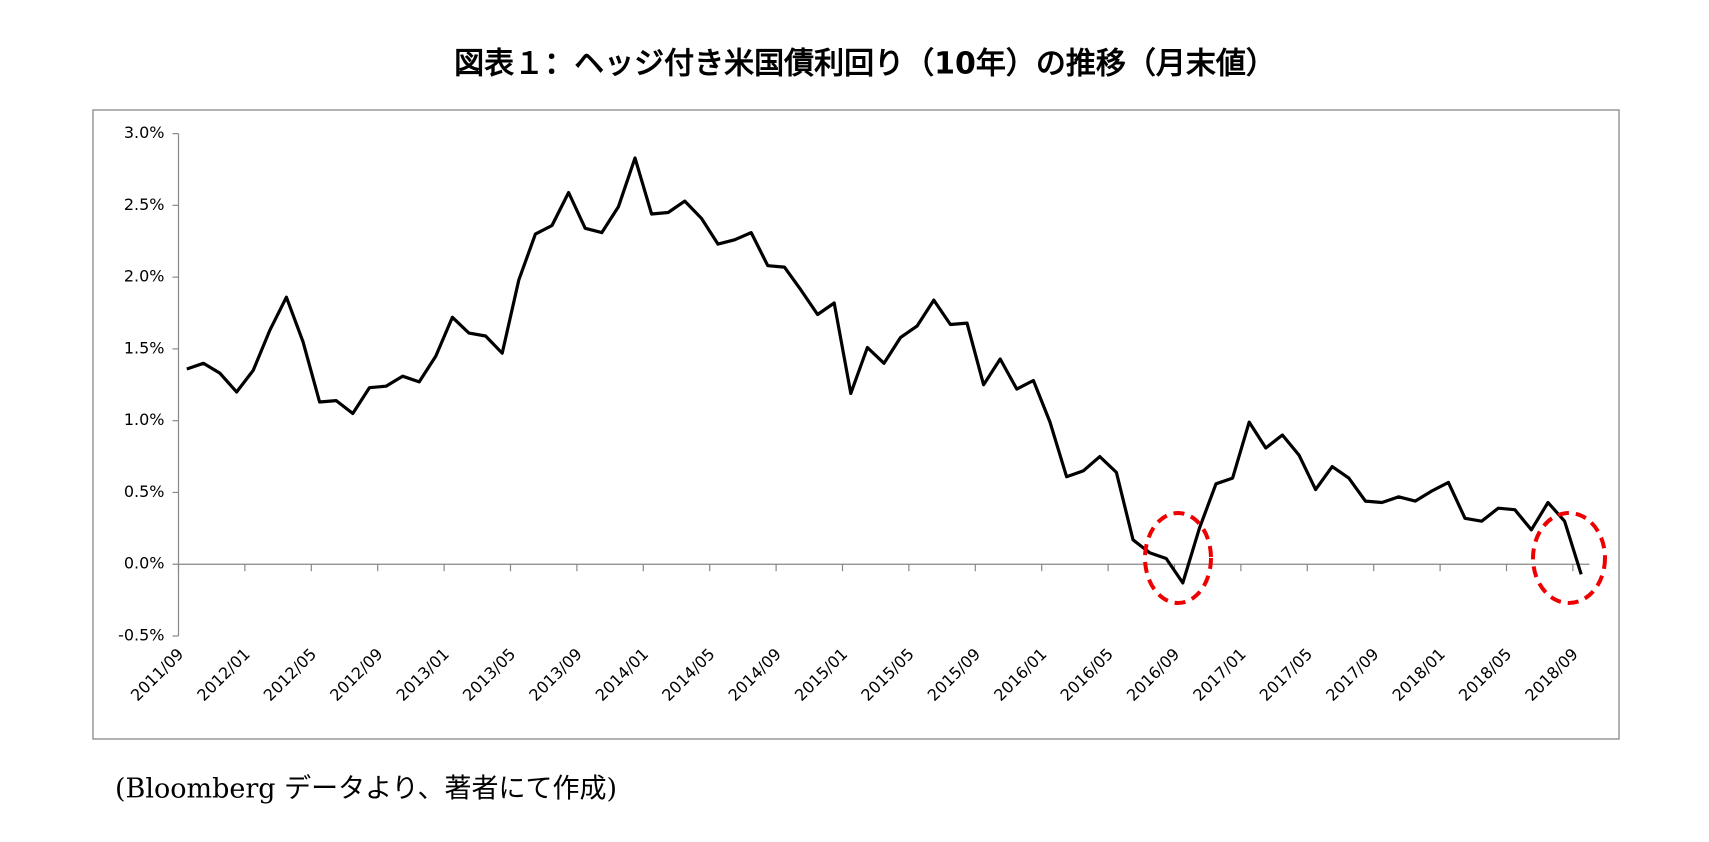 This screenshot has height=842, width=1709. I want to click on y-tick-label: 3.0%, so click(144, 132).